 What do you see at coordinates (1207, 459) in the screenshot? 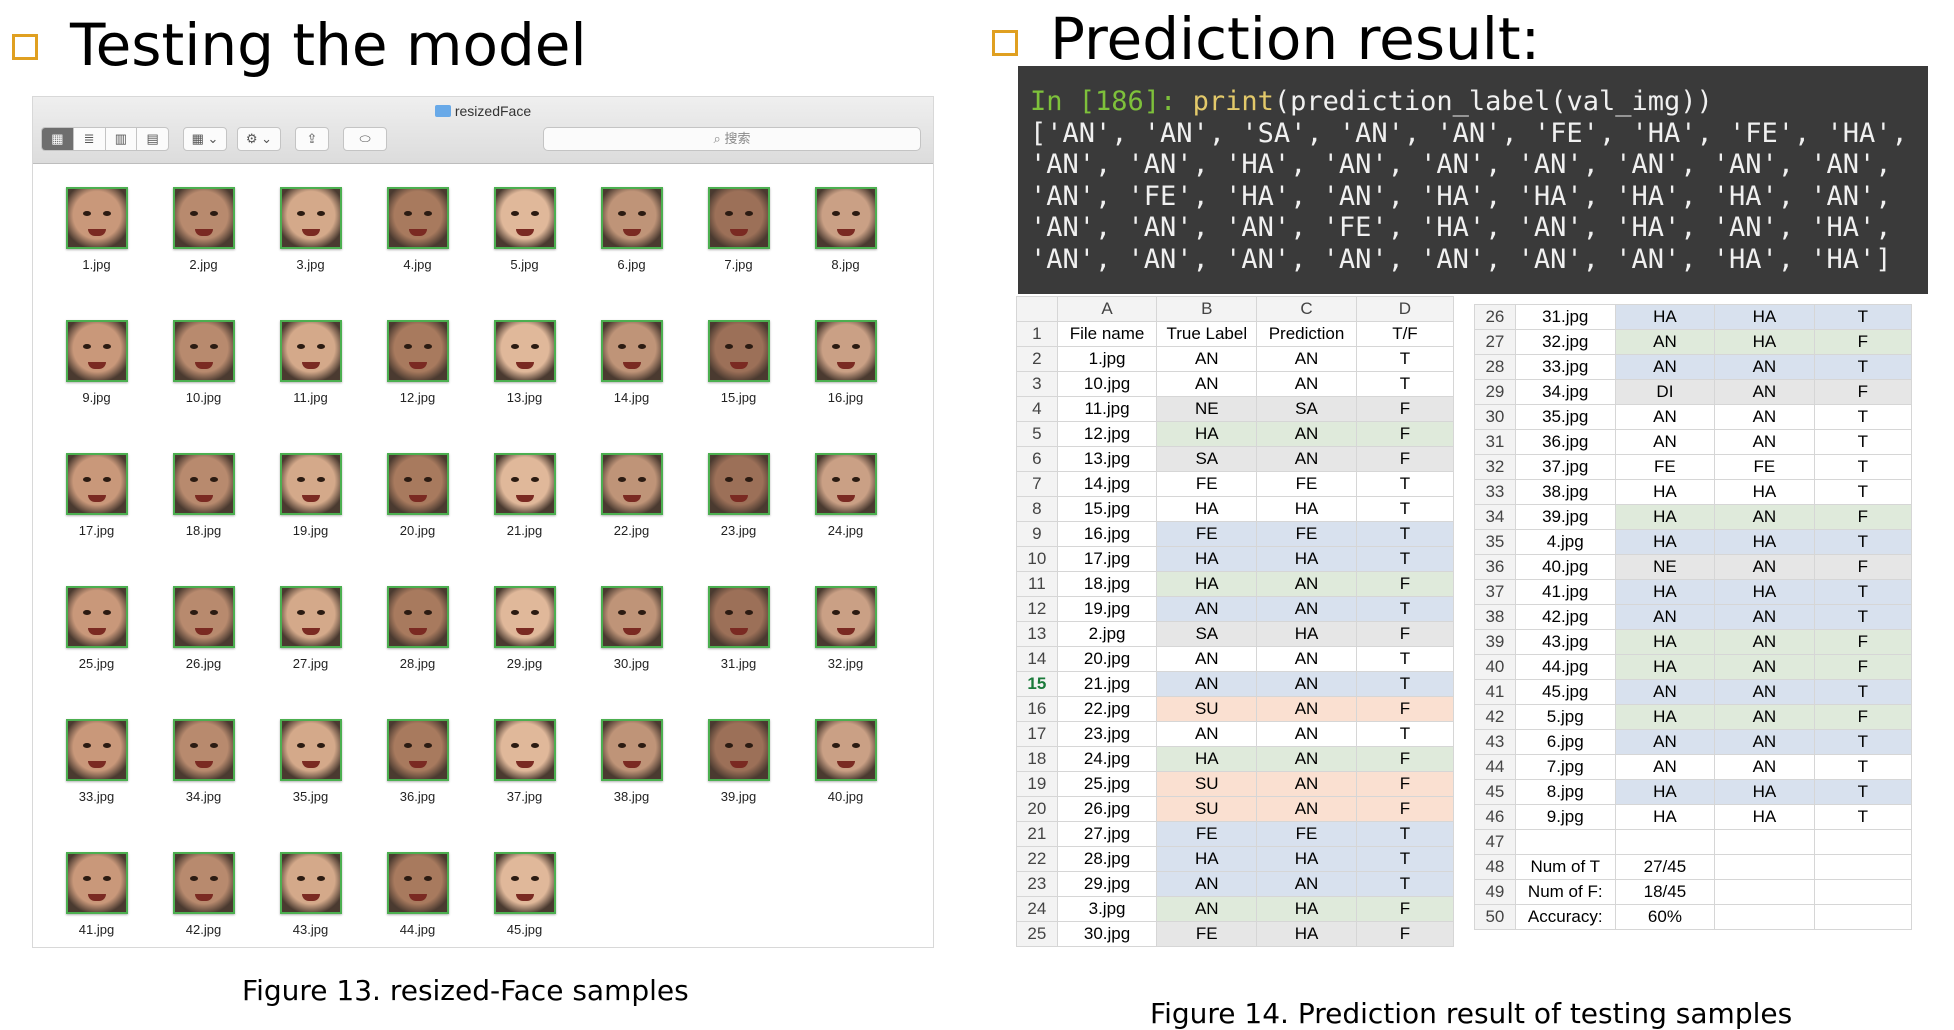
I see `table-cell: SA` at bounding box center [1207, 459].